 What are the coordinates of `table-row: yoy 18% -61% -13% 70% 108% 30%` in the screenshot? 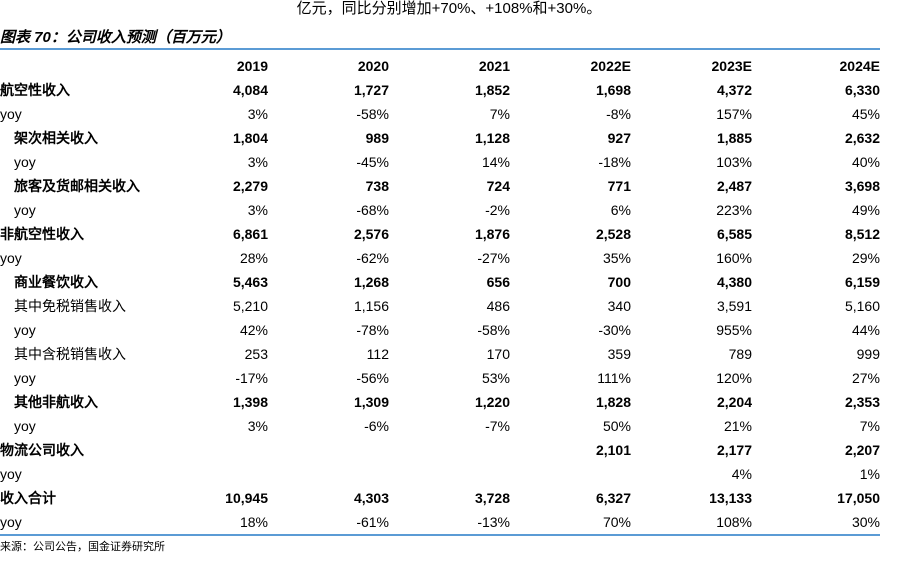 It's located at (440, 523).